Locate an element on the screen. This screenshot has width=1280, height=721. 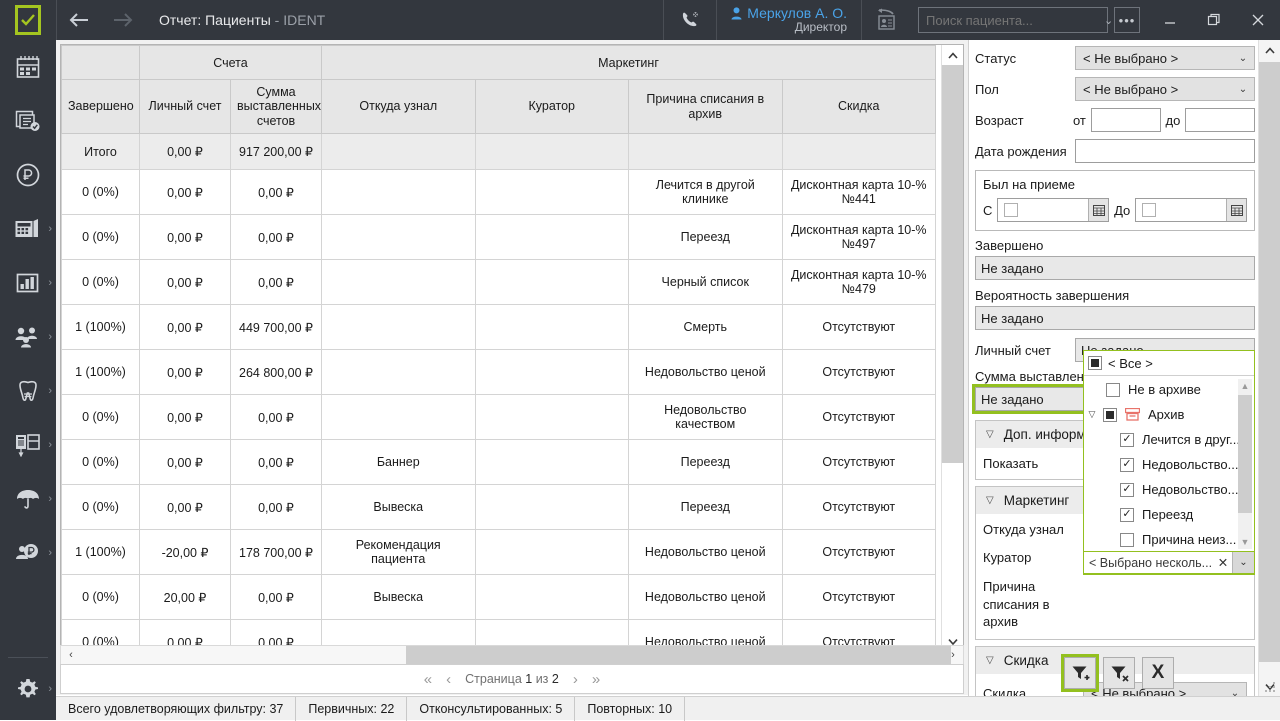
column-header-personal-account: Личный счет is located at coordinates (185, 106).